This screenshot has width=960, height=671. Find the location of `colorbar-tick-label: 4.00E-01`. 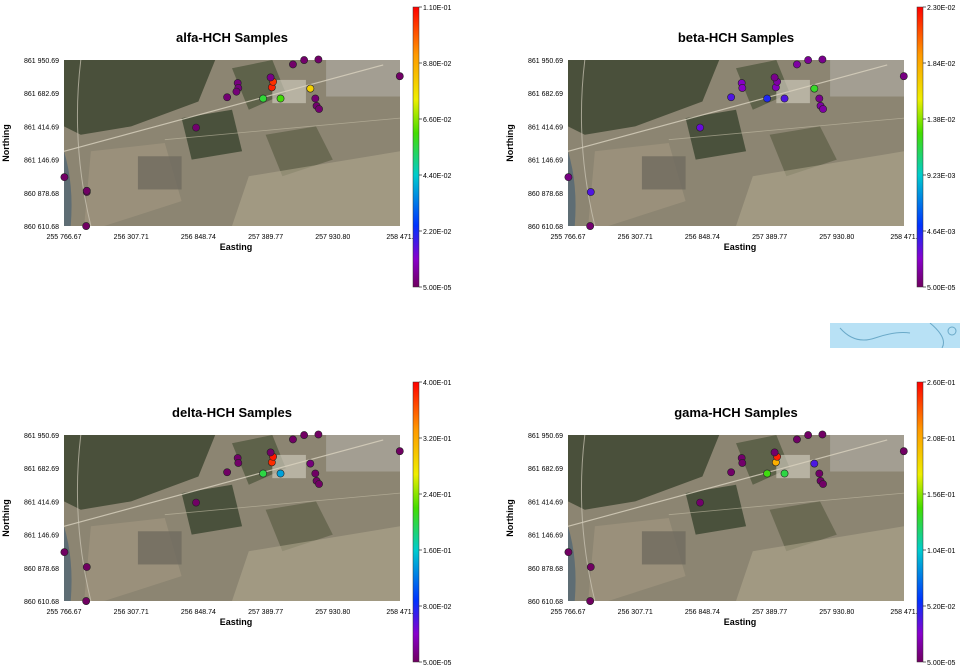

colorbar-tick-label: 4.00E-01 is located at coordinates (437, 383).